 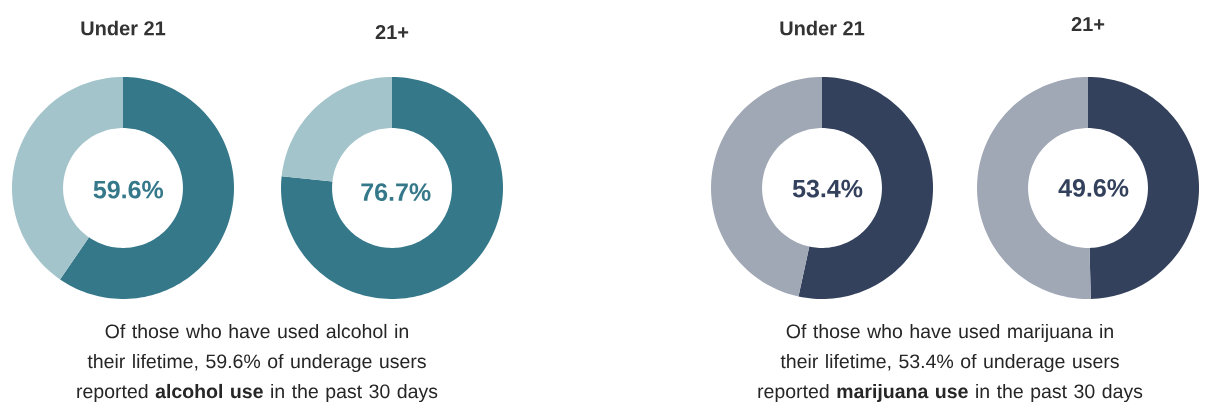 What do you see at coordinates (396, 192) in the screenshot?
I see `data-label: 76.7%` at bounding box center [396, 192].